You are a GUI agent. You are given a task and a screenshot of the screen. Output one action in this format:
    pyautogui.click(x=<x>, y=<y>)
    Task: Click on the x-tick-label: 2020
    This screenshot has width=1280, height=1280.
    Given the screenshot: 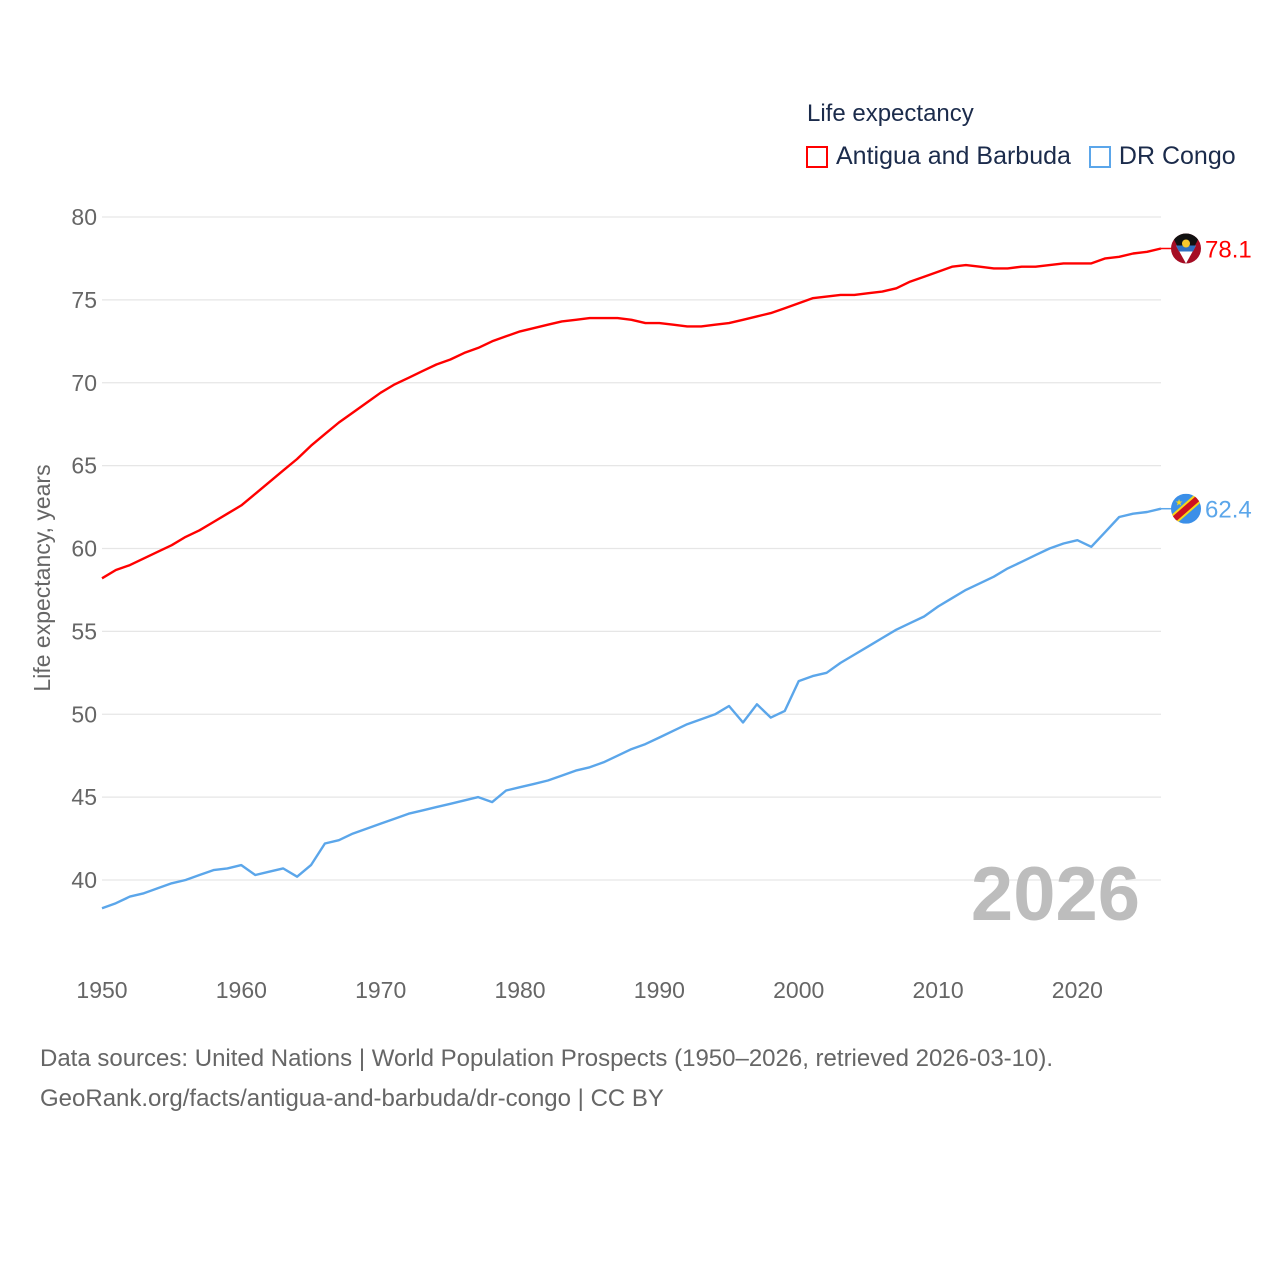 What is the action you would take?
    pyautogui.click(x=1077, y=990)
    